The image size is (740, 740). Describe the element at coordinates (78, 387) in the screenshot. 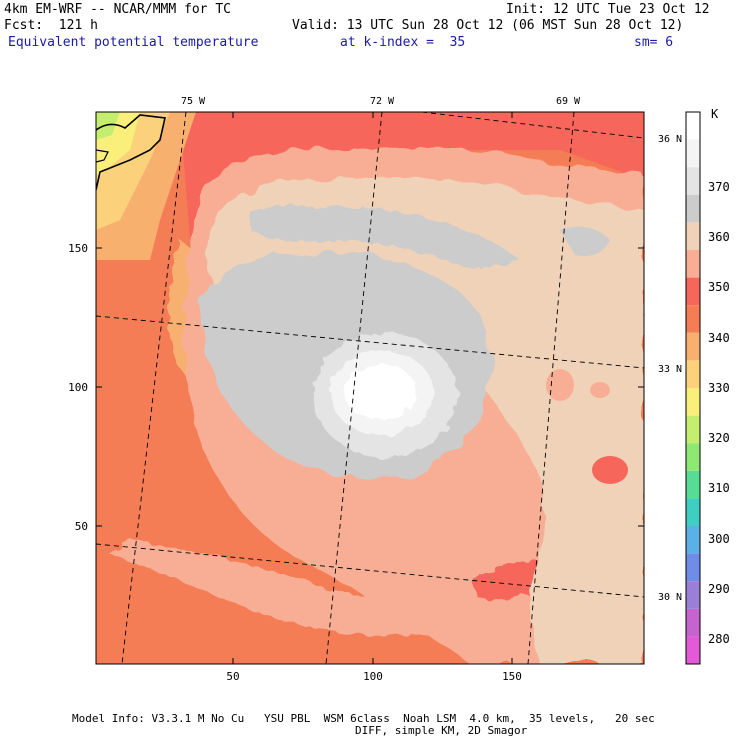

I see `y-tick-100: 100` at that location.